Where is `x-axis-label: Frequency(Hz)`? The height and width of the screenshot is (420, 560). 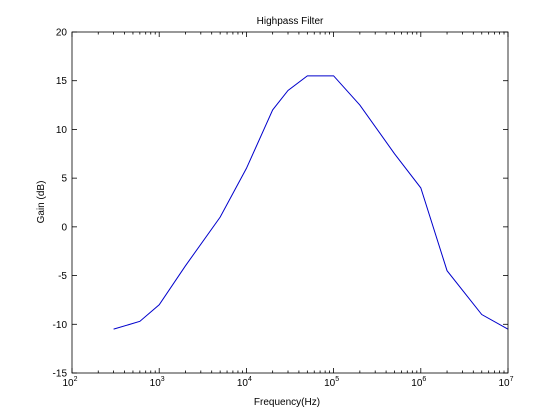 x-axis-label: Frequency(Hz) is located at coordinates (287, 402).